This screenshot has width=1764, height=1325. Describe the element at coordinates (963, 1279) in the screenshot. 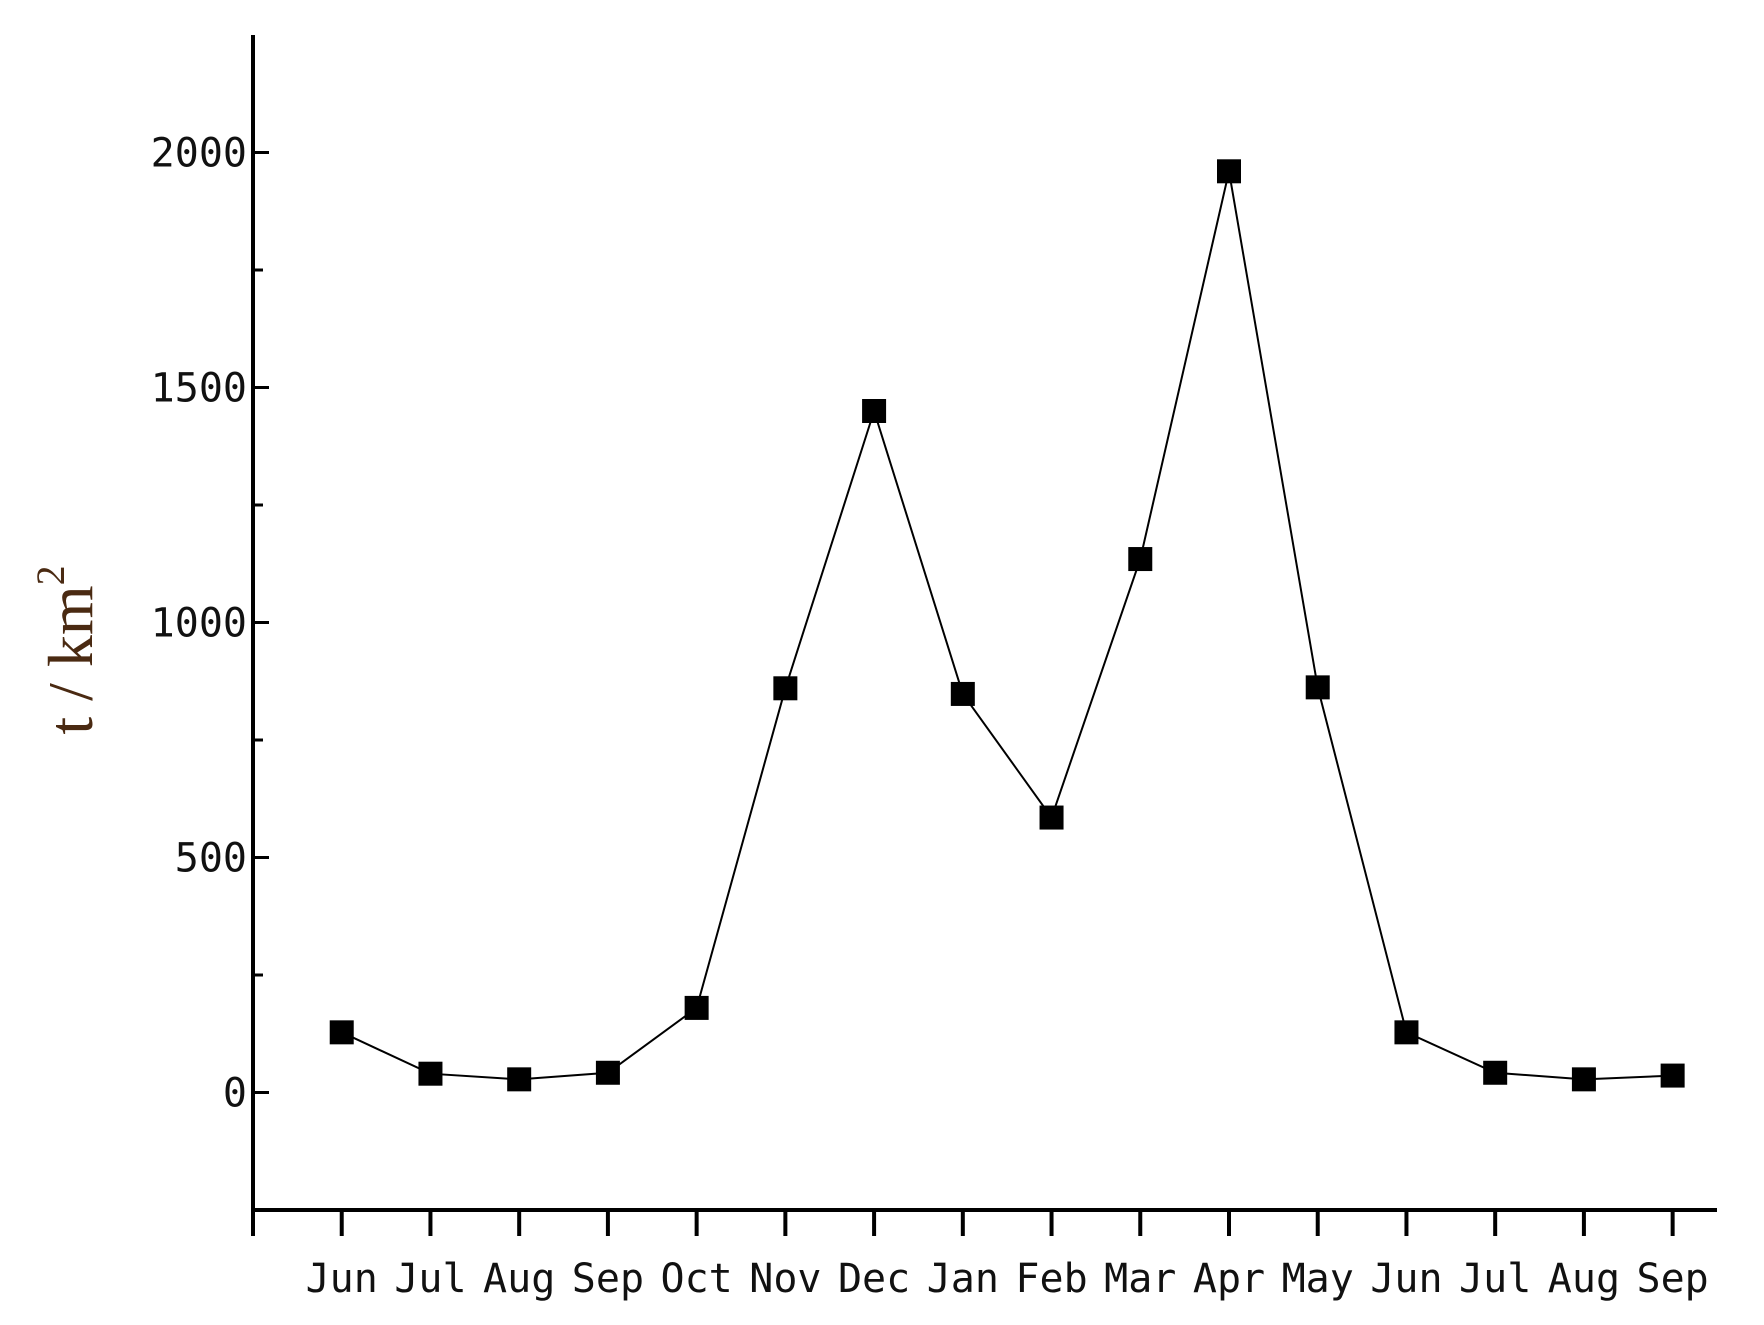

I see `x-tick-label: Jan` at that location.